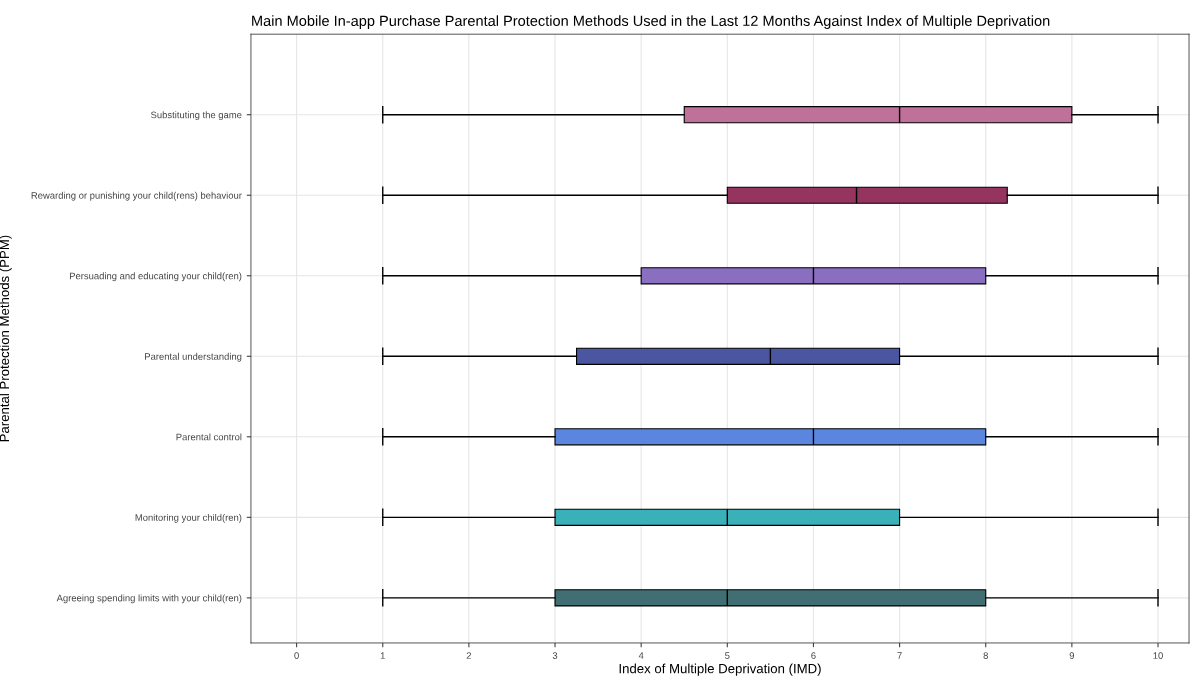 This screenshot has height=684, width=1195. I want to click on y-tick-label: Rewarding or punishing your child(rens) behaviour, so click(136, 196).